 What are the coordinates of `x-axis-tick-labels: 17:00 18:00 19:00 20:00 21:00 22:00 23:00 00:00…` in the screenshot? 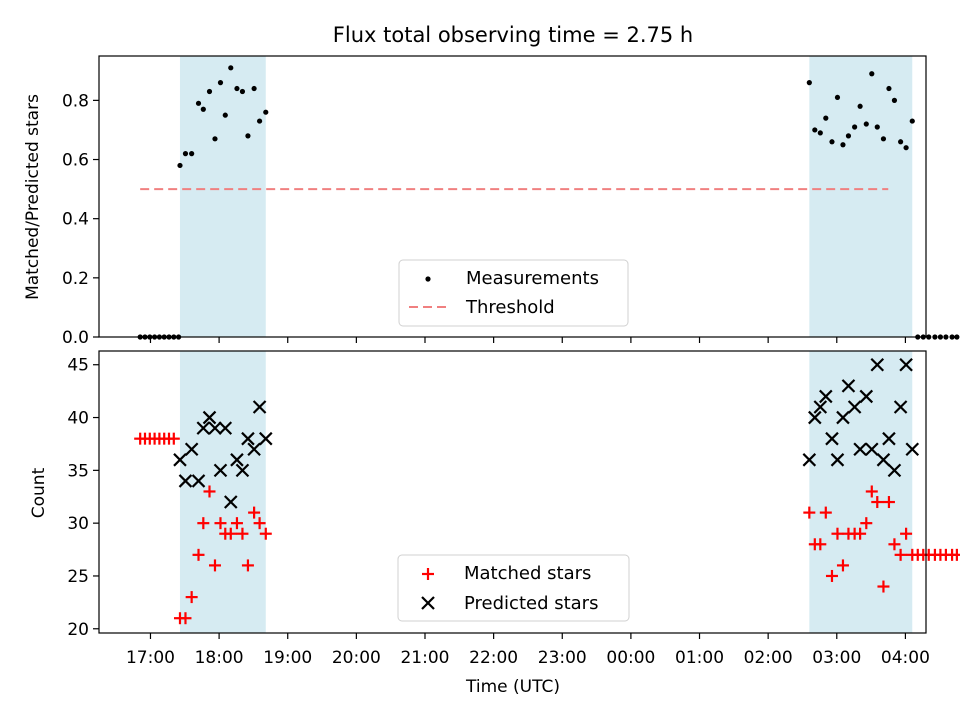 It's located at (528, 658).